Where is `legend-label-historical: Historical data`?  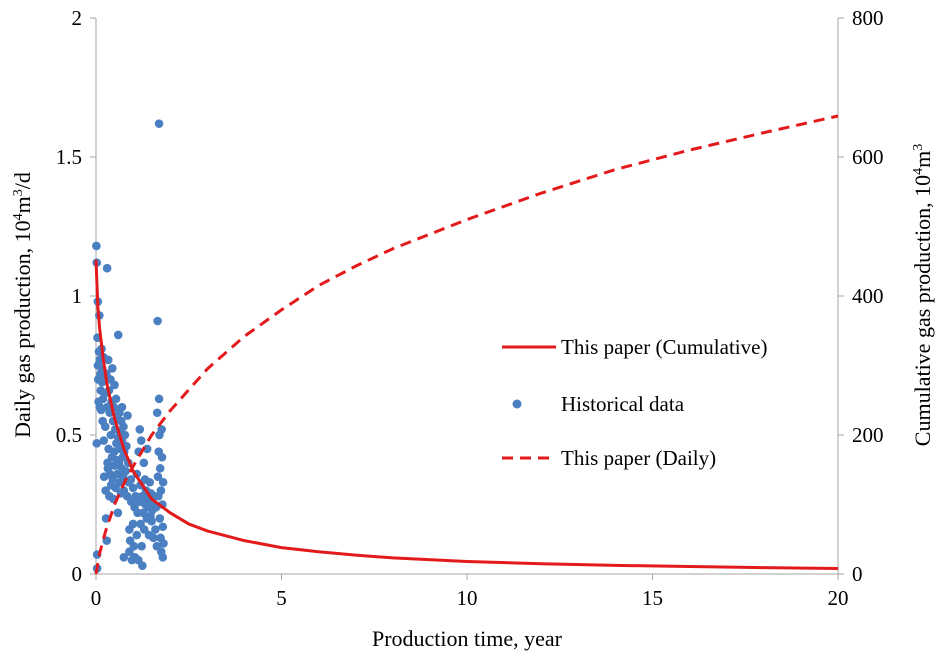
legend-label-historical: Historical data is located at coordinates (623, 404).